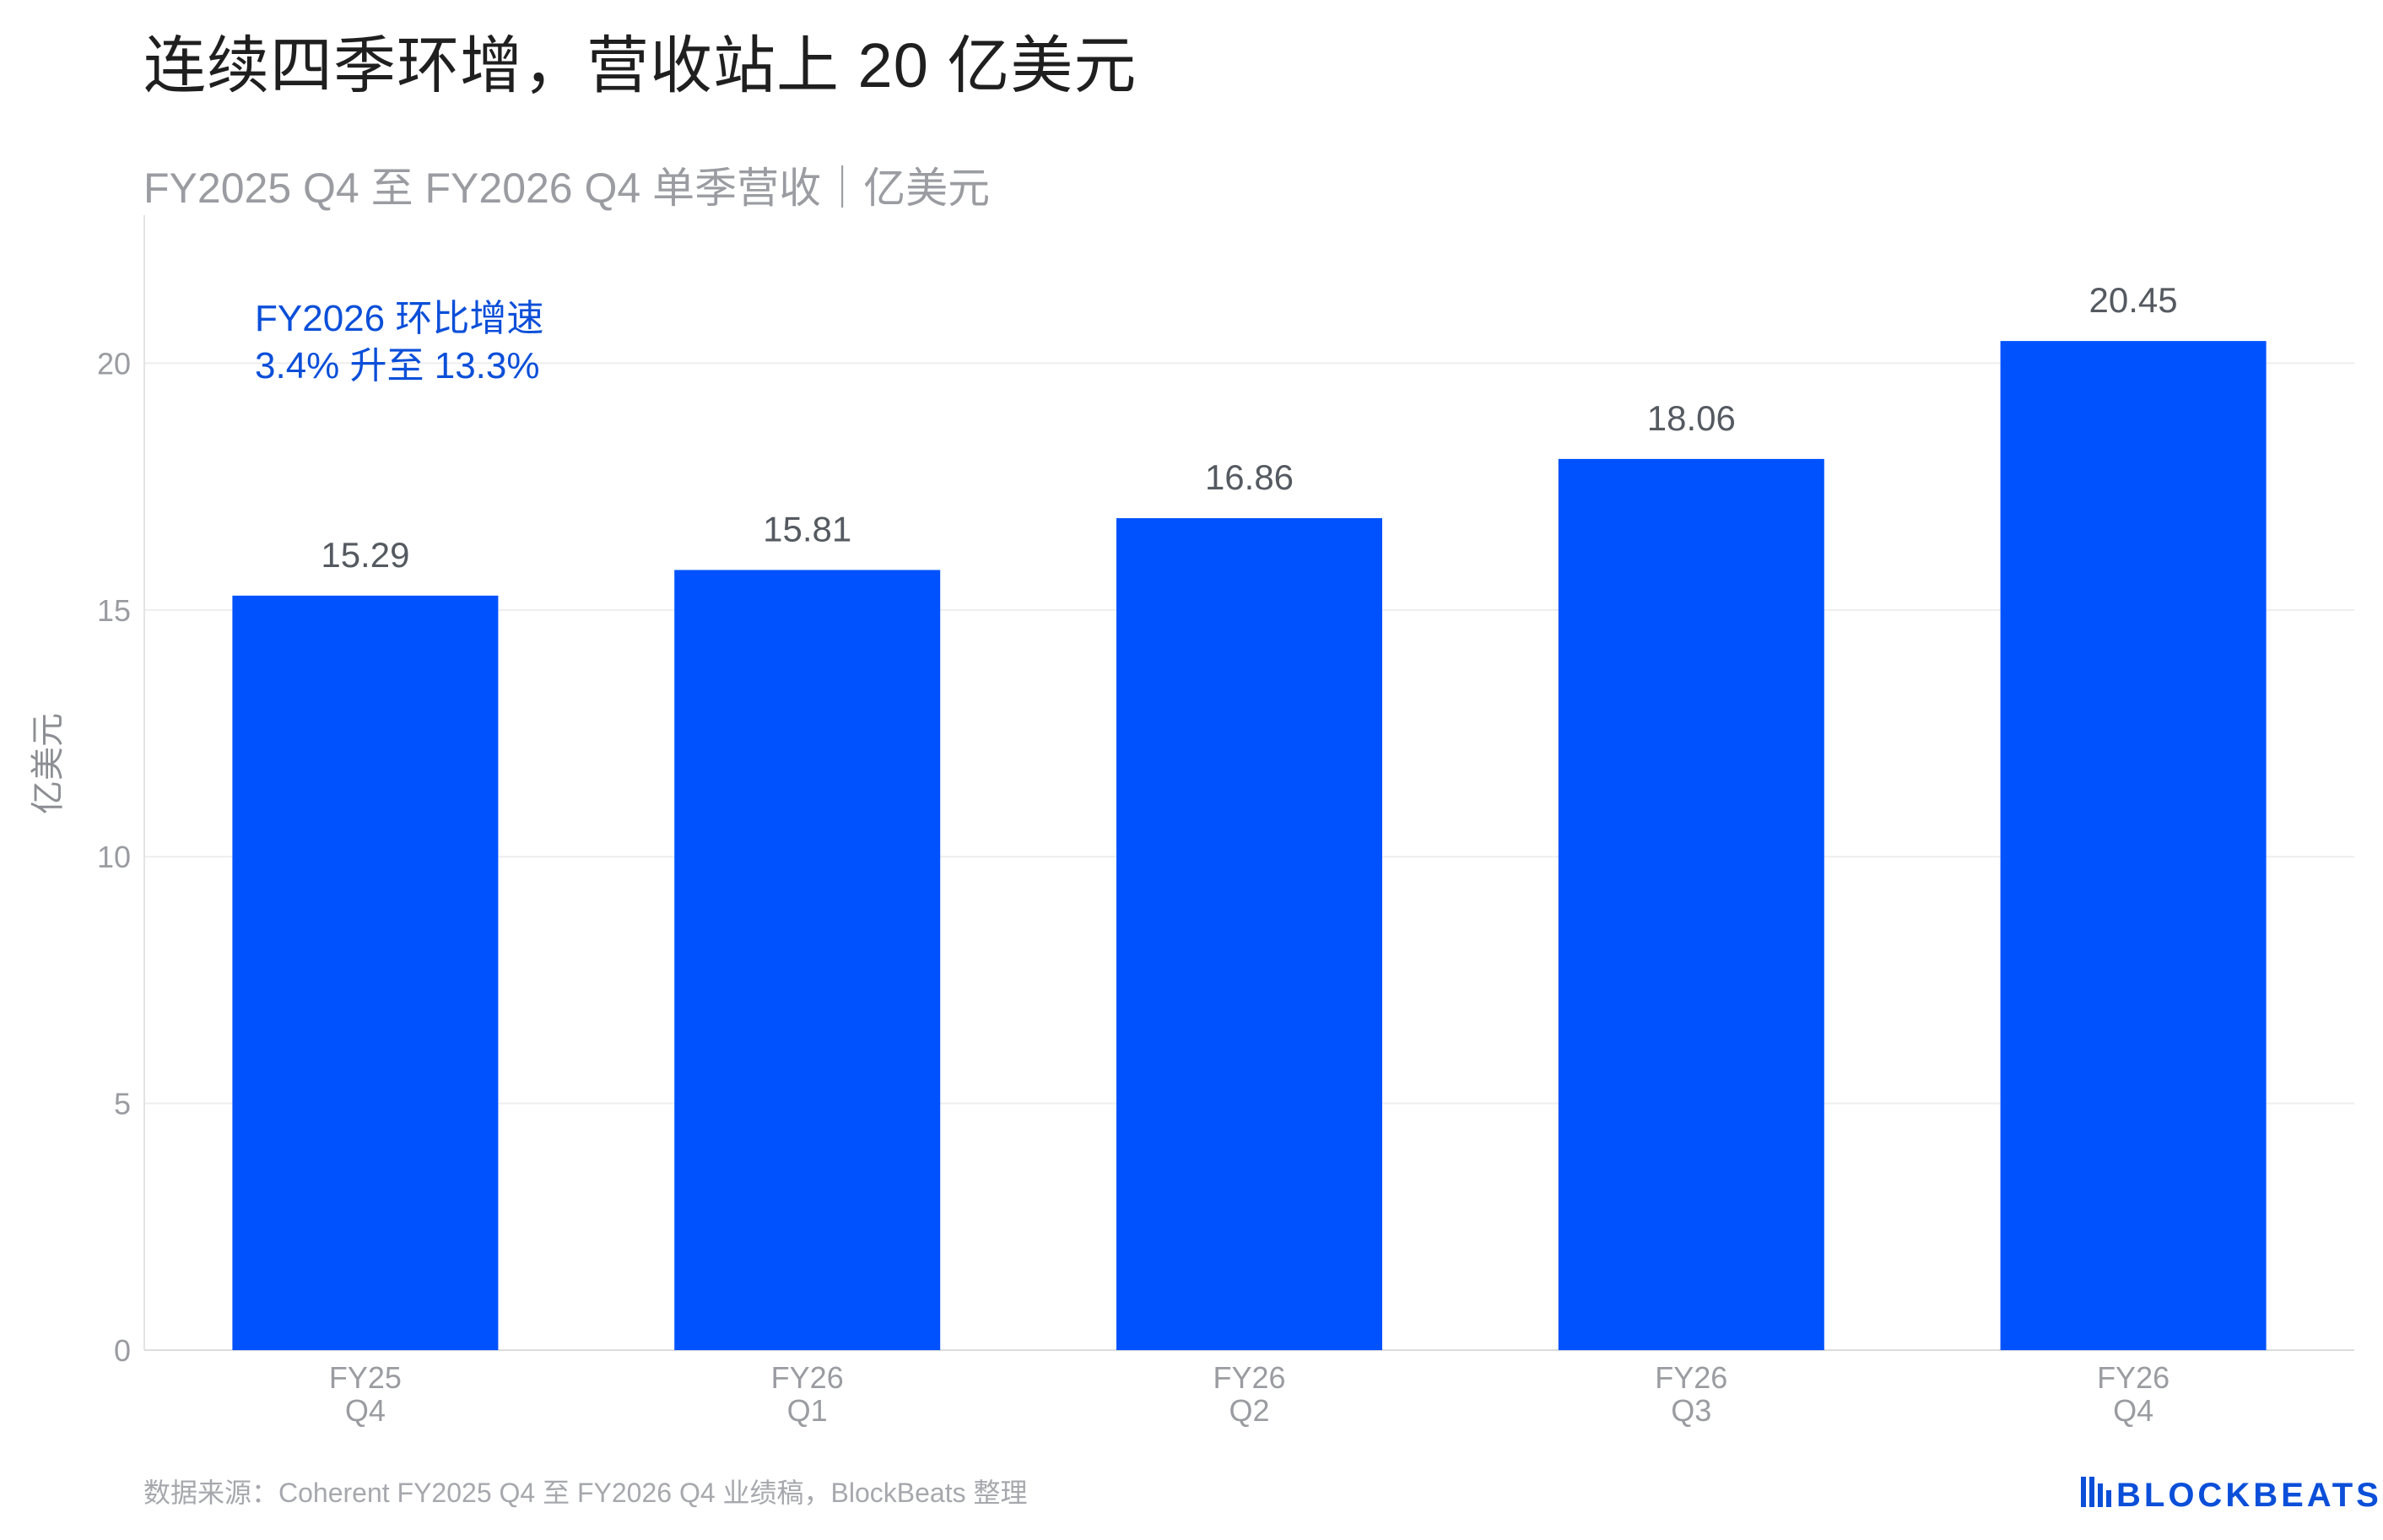  Describe the element at coordinates (1249, 1410) in the screenshot. I see `x-tick-label: Q2` at that location.